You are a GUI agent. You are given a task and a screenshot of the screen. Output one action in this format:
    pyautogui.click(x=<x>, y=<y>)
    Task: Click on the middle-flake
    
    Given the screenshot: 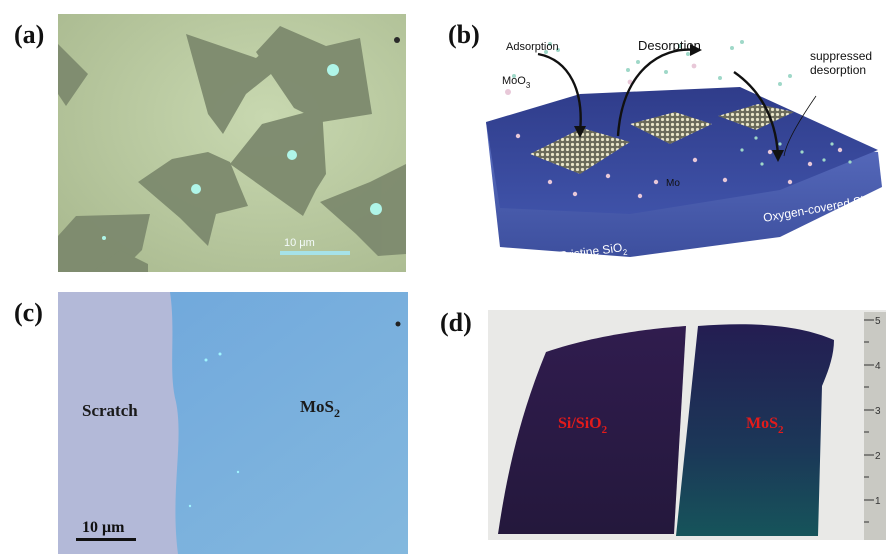 What is the action you would take?
    pyautogui.click(x=671, y=128)
    